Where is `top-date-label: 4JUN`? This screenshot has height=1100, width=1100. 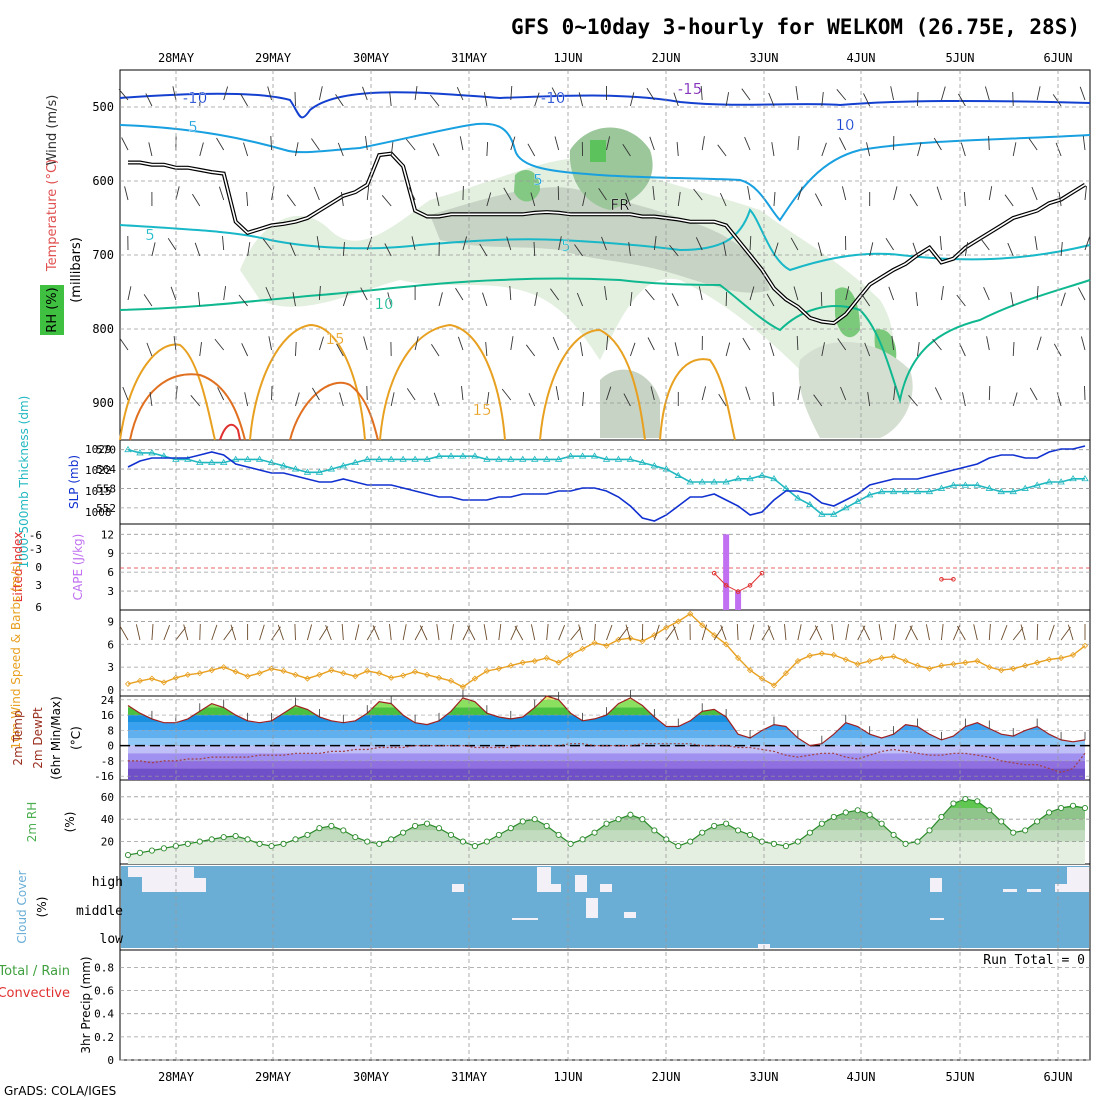 top-date-label: 4JUN is located at coordinates (861, 58).